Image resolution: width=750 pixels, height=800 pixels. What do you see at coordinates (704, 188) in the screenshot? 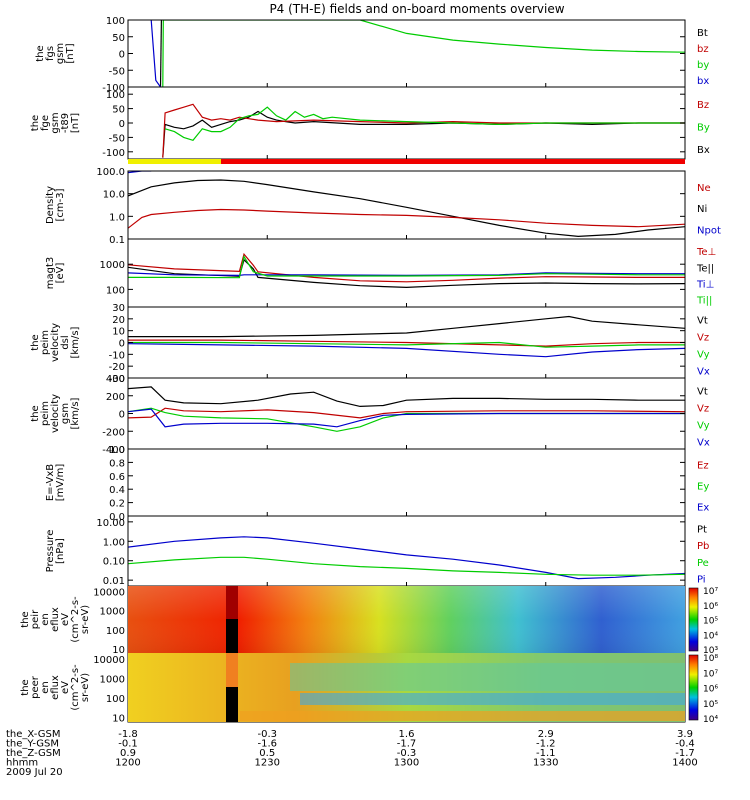
I see `density-legend-ne: Ne` at bounding box center [704, 188].